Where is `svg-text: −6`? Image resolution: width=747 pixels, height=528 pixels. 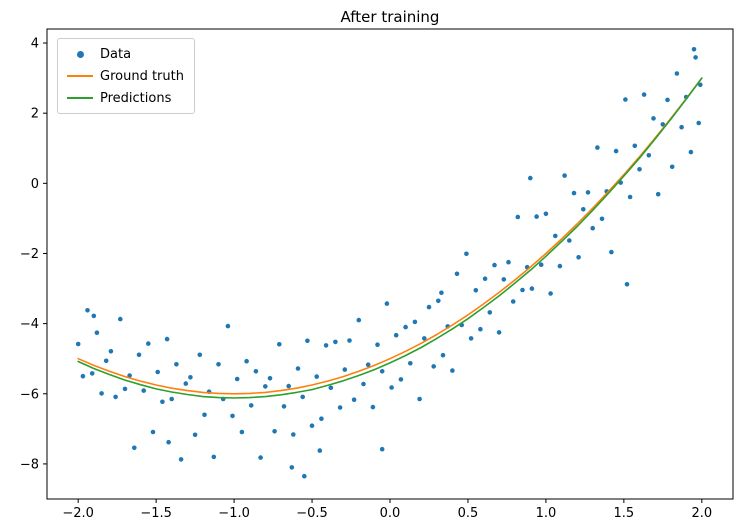 svg-text: −6 is located at coordinates (29, 394).